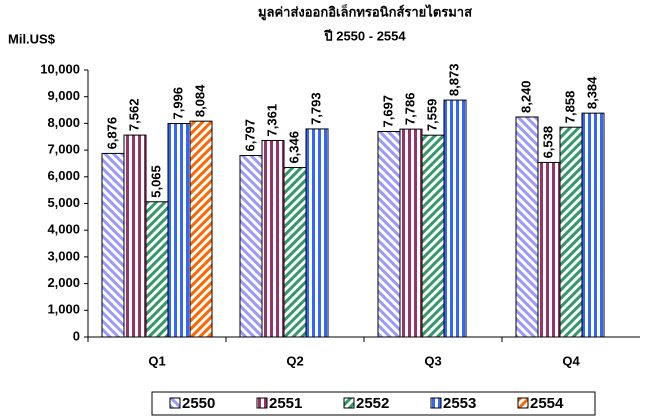 The image size is (647, 418). I want to click on y-tick-label: 10,000, so click(60, 68).